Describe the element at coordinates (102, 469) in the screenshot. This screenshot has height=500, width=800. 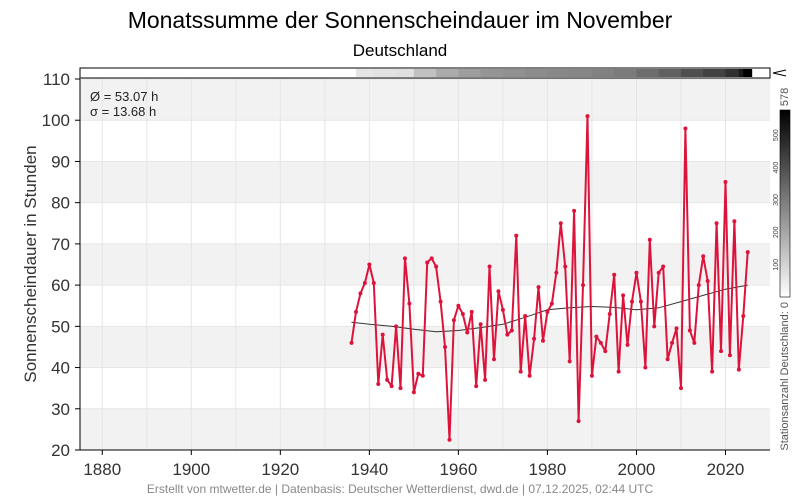
I see `x-tick-label: 1880` at that location.